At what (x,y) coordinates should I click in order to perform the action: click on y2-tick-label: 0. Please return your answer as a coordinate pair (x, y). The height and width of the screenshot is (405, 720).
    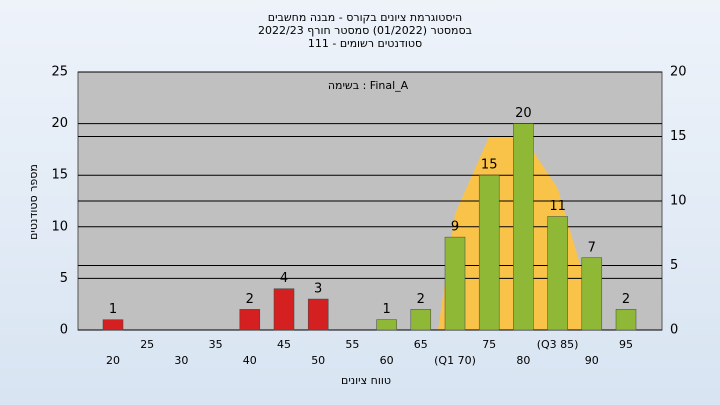
    Looking at the image, I should click on (674, 330).